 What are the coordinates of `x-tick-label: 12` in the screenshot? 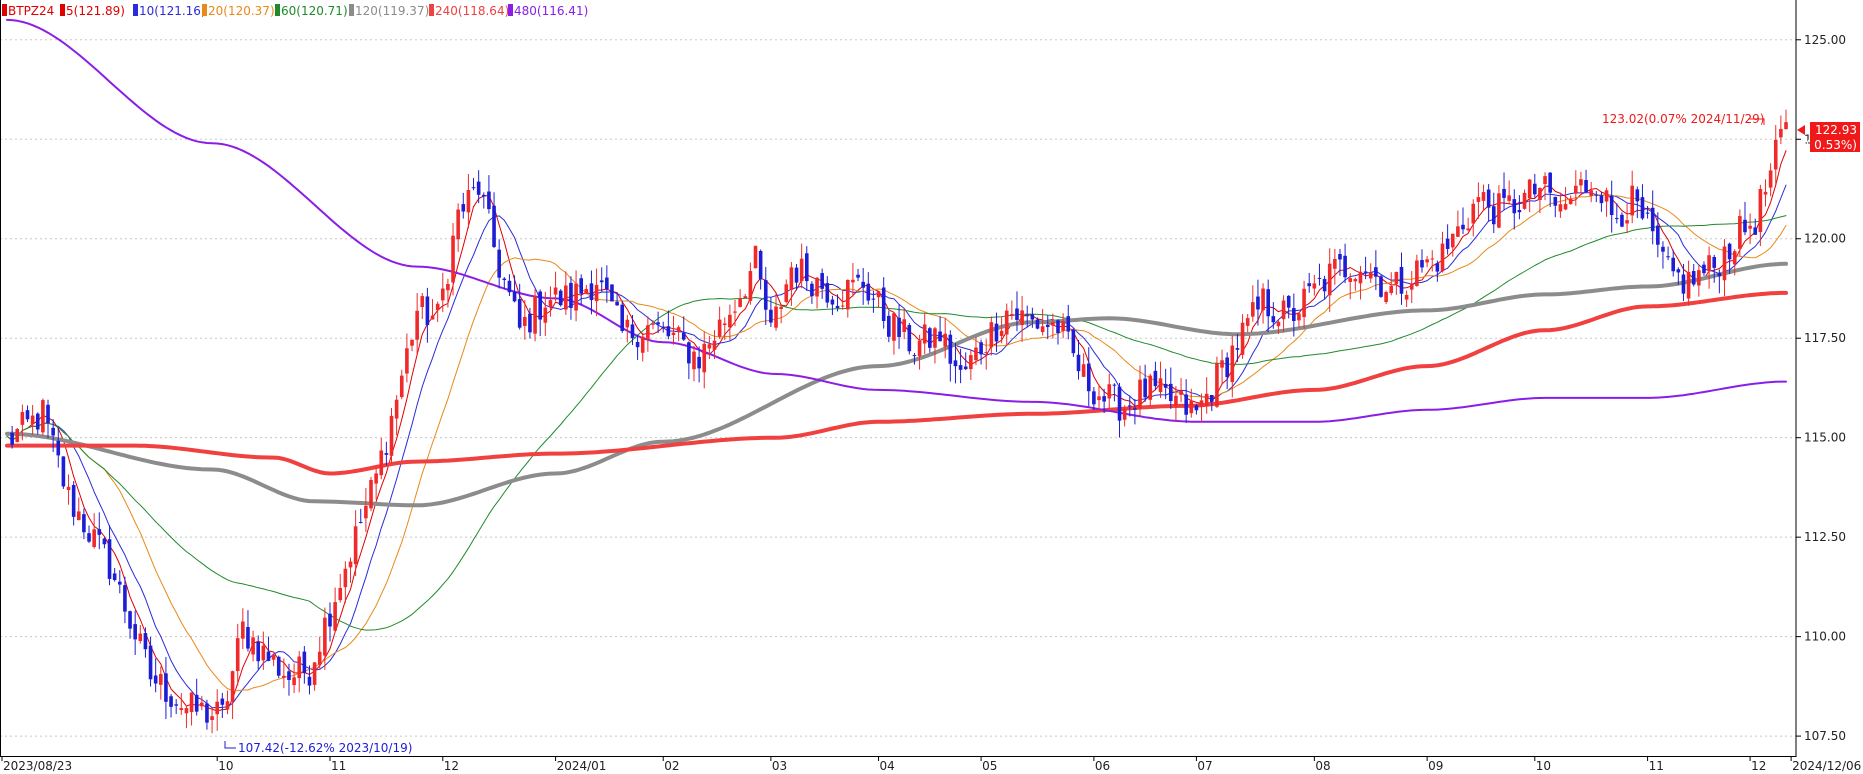 It's located at (1758, 766).